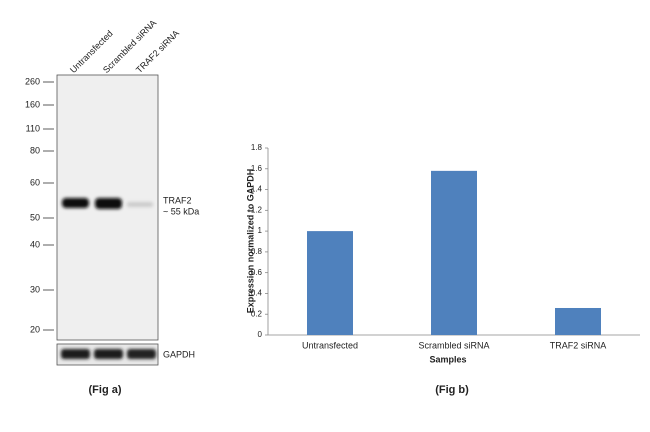 The height and width of the screenshot is (432, 650). Describe the element at coordinates (32, 104) in the screenshot. I see `marker-label: 160` at that location.